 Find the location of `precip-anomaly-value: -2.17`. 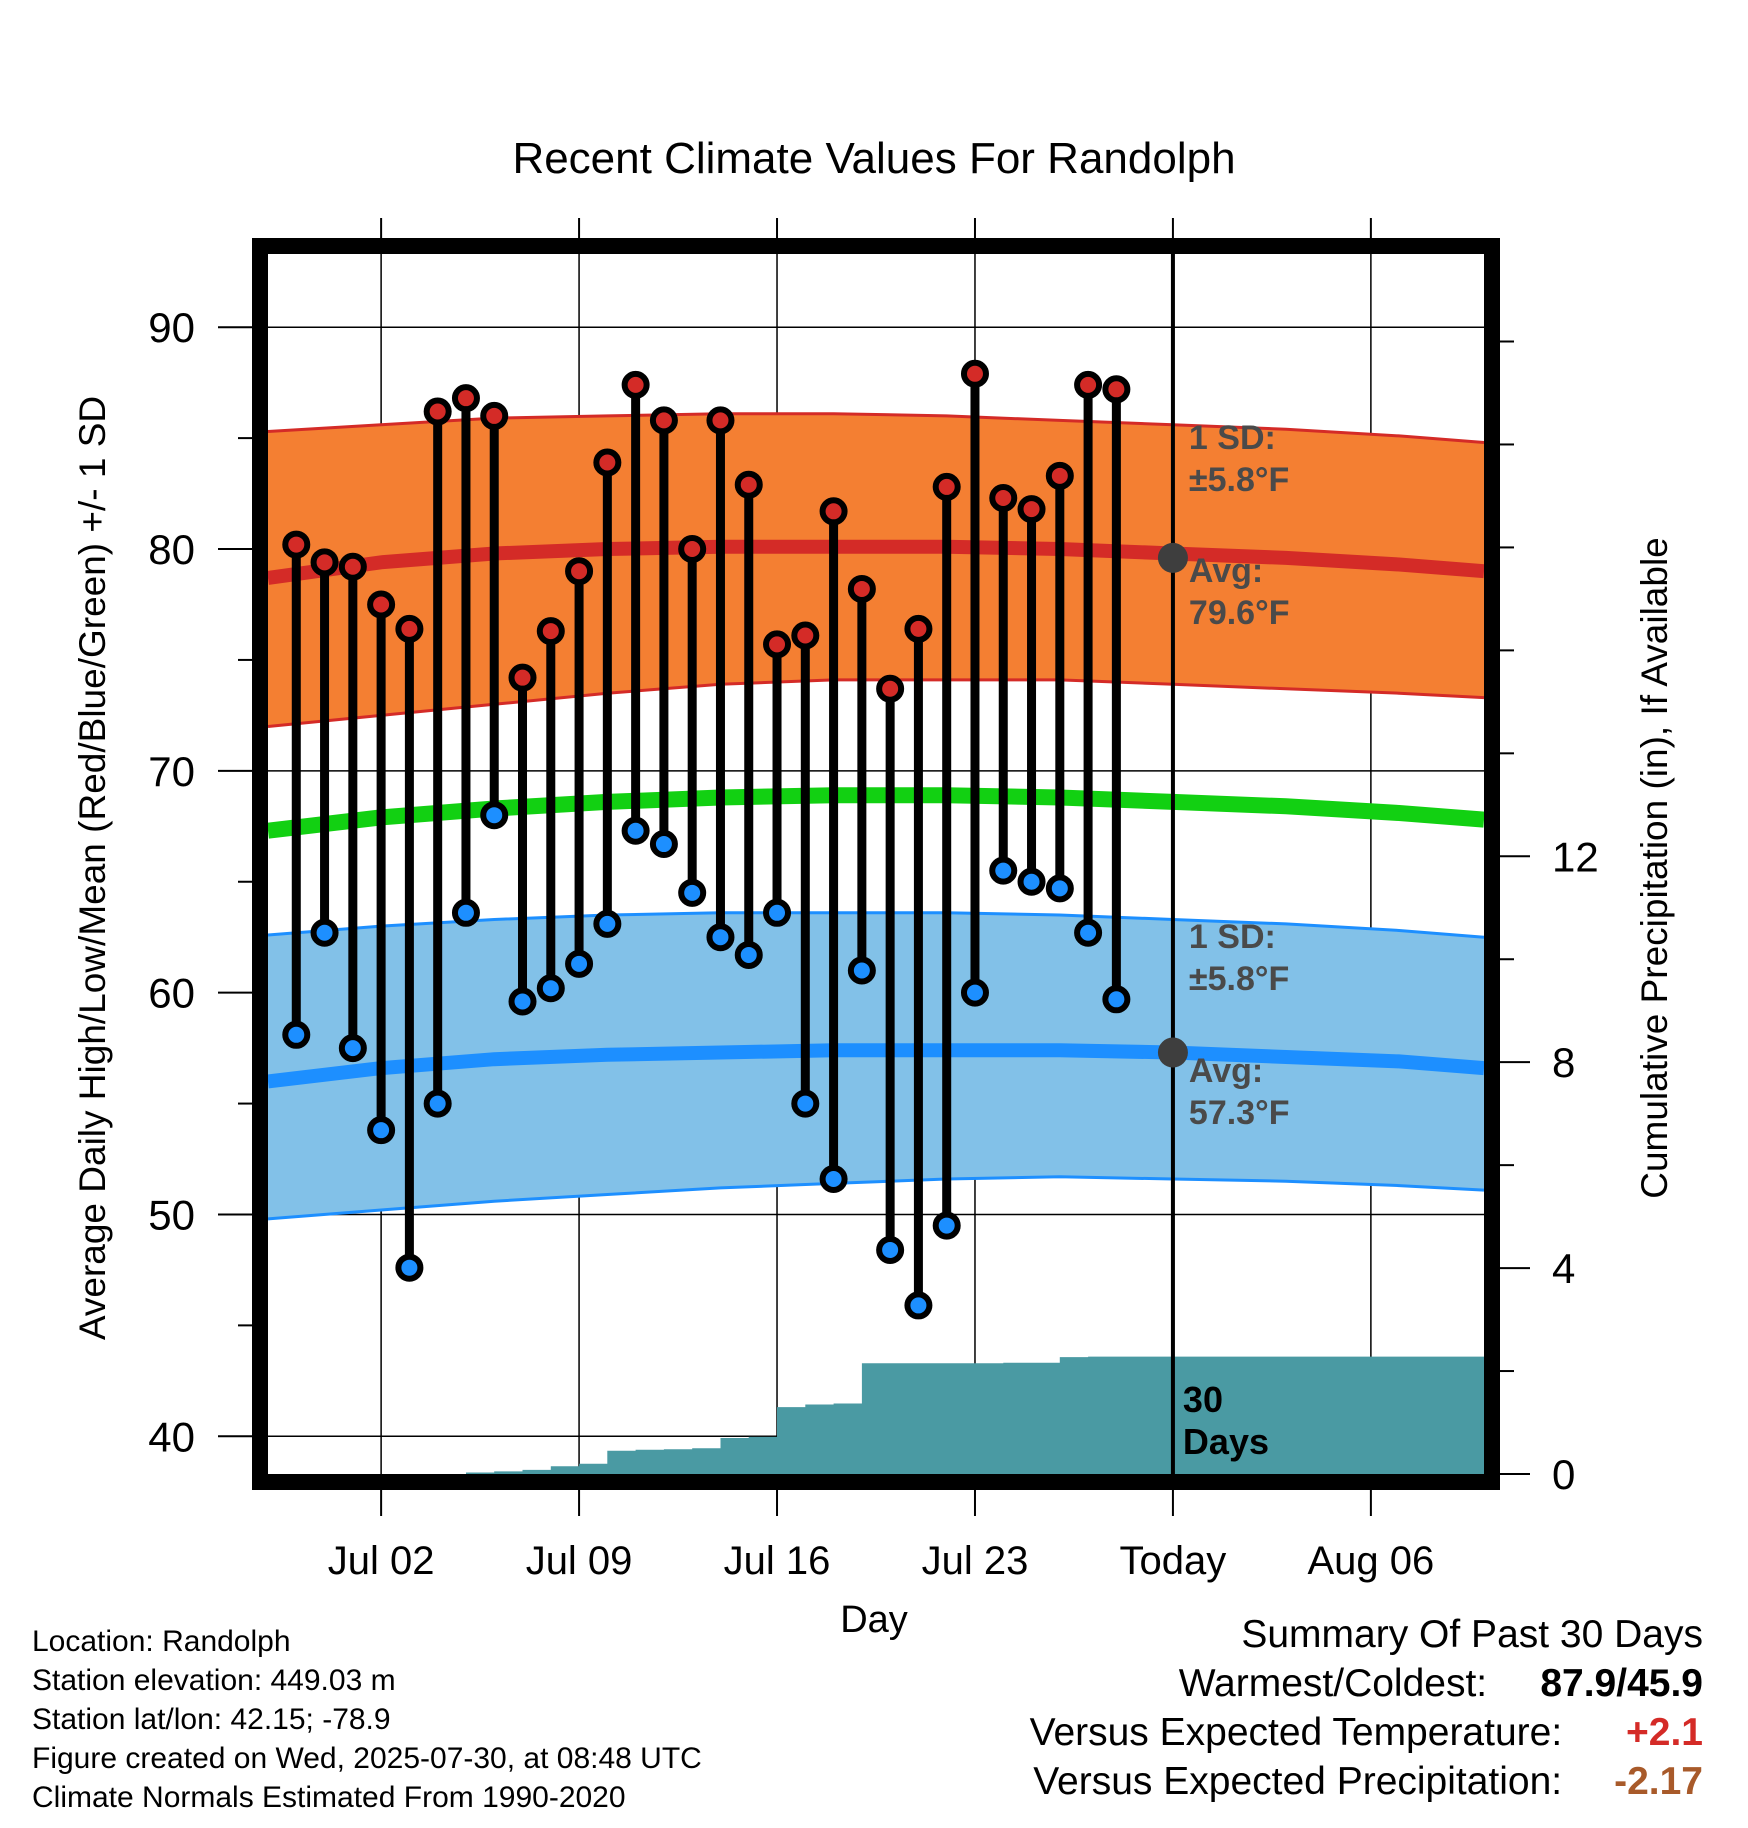

precip-anomaly-value: -2.17 is located at coordinates (1658, 1781).